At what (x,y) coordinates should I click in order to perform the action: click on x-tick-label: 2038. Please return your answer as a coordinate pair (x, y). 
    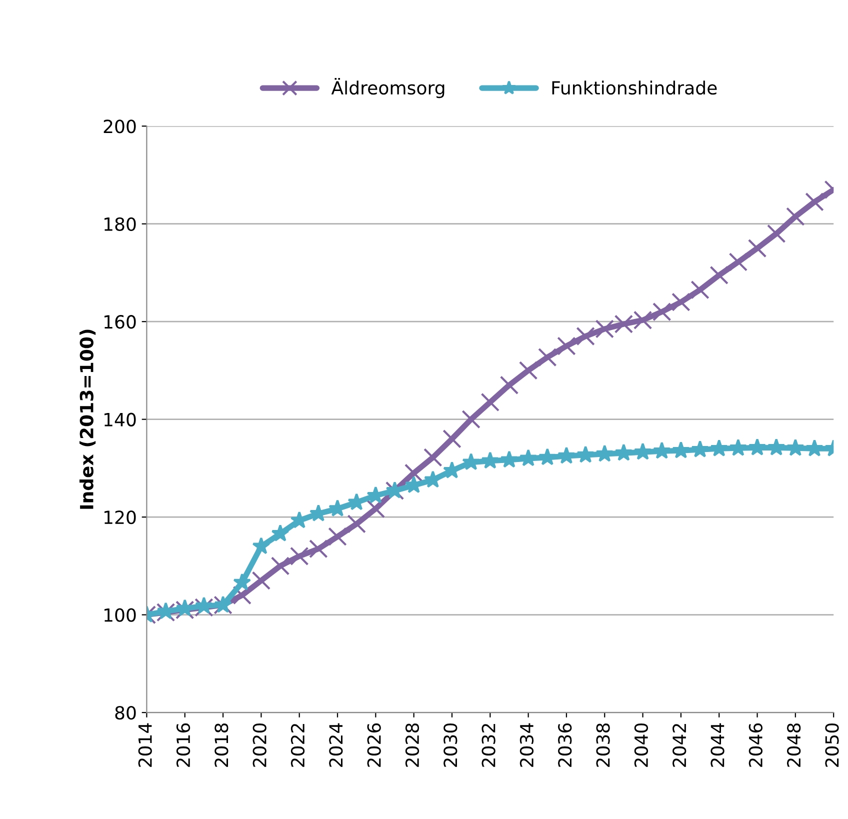
    Looking at the image, I should click on (603, 745).